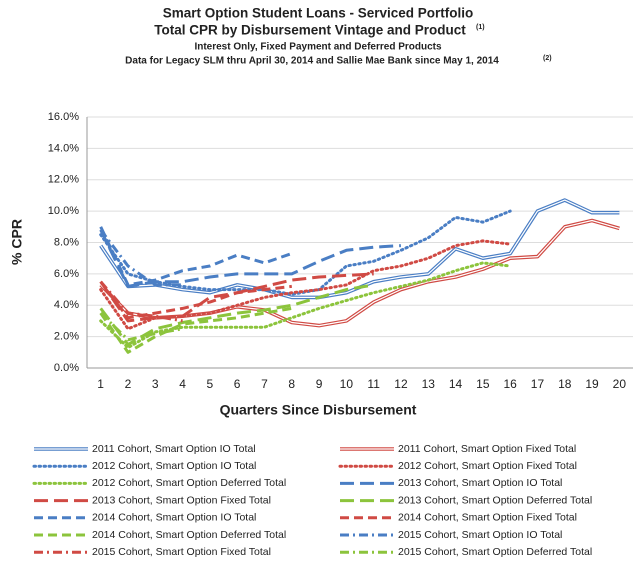 This screenshot has width=635, height=561. I want to click on x-tick-label: 2, so click(128, 384).